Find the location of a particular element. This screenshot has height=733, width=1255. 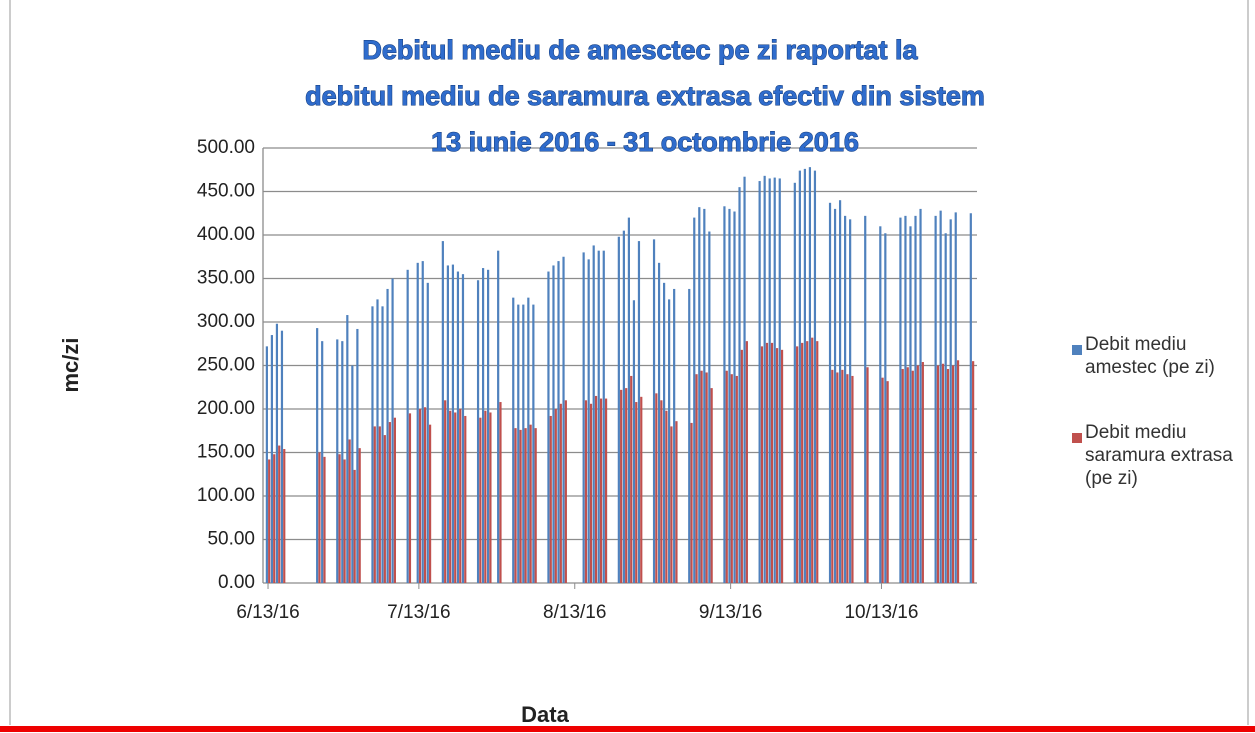

y-tick-label: 0.00 is located at coordinates (236, 582).